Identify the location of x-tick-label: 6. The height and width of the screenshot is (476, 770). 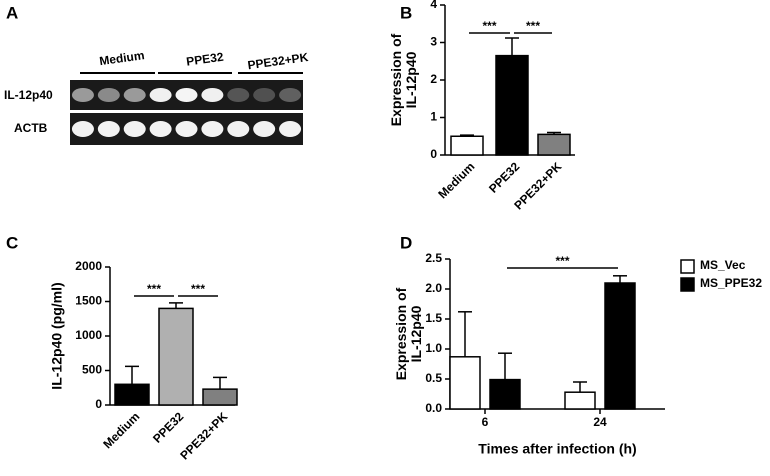
(485, 422).